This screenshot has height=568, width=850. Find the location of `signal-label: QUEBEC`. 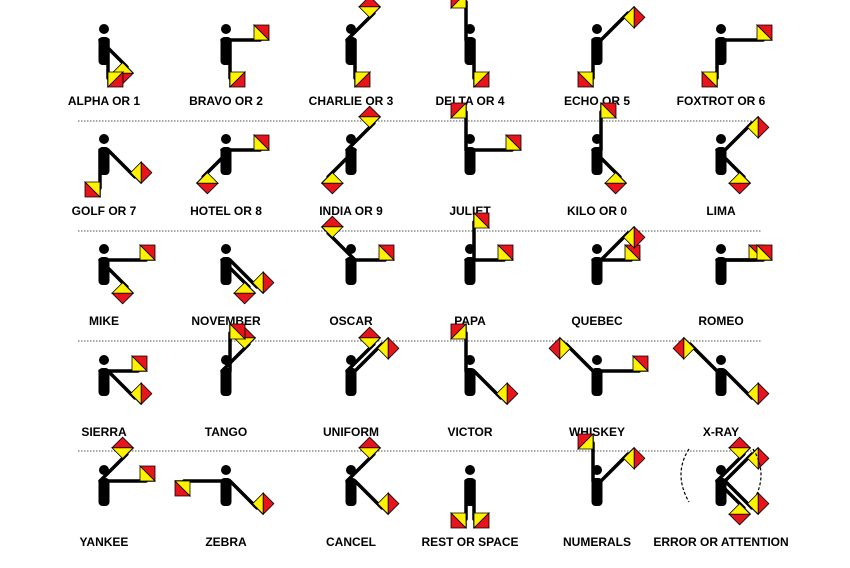

signal-label: QUEBEC is located at coordinates (597, 321).